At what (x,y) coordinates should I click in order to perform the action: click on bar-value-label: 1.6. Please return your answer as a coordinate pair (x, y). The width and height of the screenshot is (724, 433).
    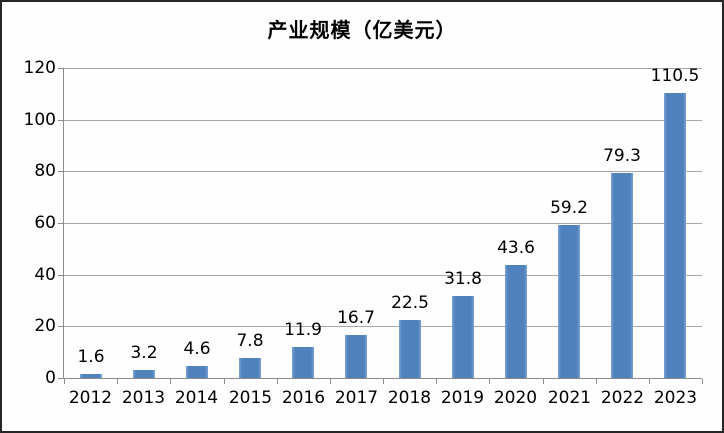
    Looking at the image, I should click on (91, 357).